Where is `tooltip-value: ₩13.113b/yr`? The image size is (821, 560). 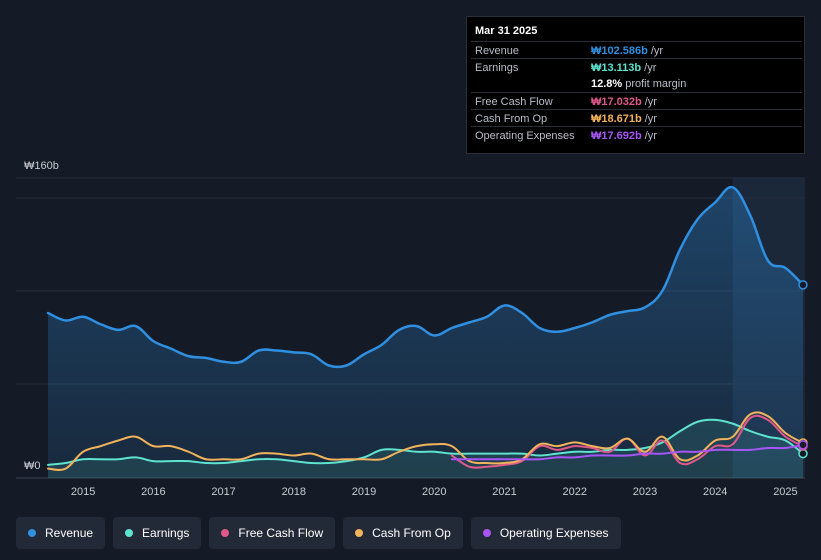 tooltip-value: ₩13.113b/yr is located at coordinates (624, 68).